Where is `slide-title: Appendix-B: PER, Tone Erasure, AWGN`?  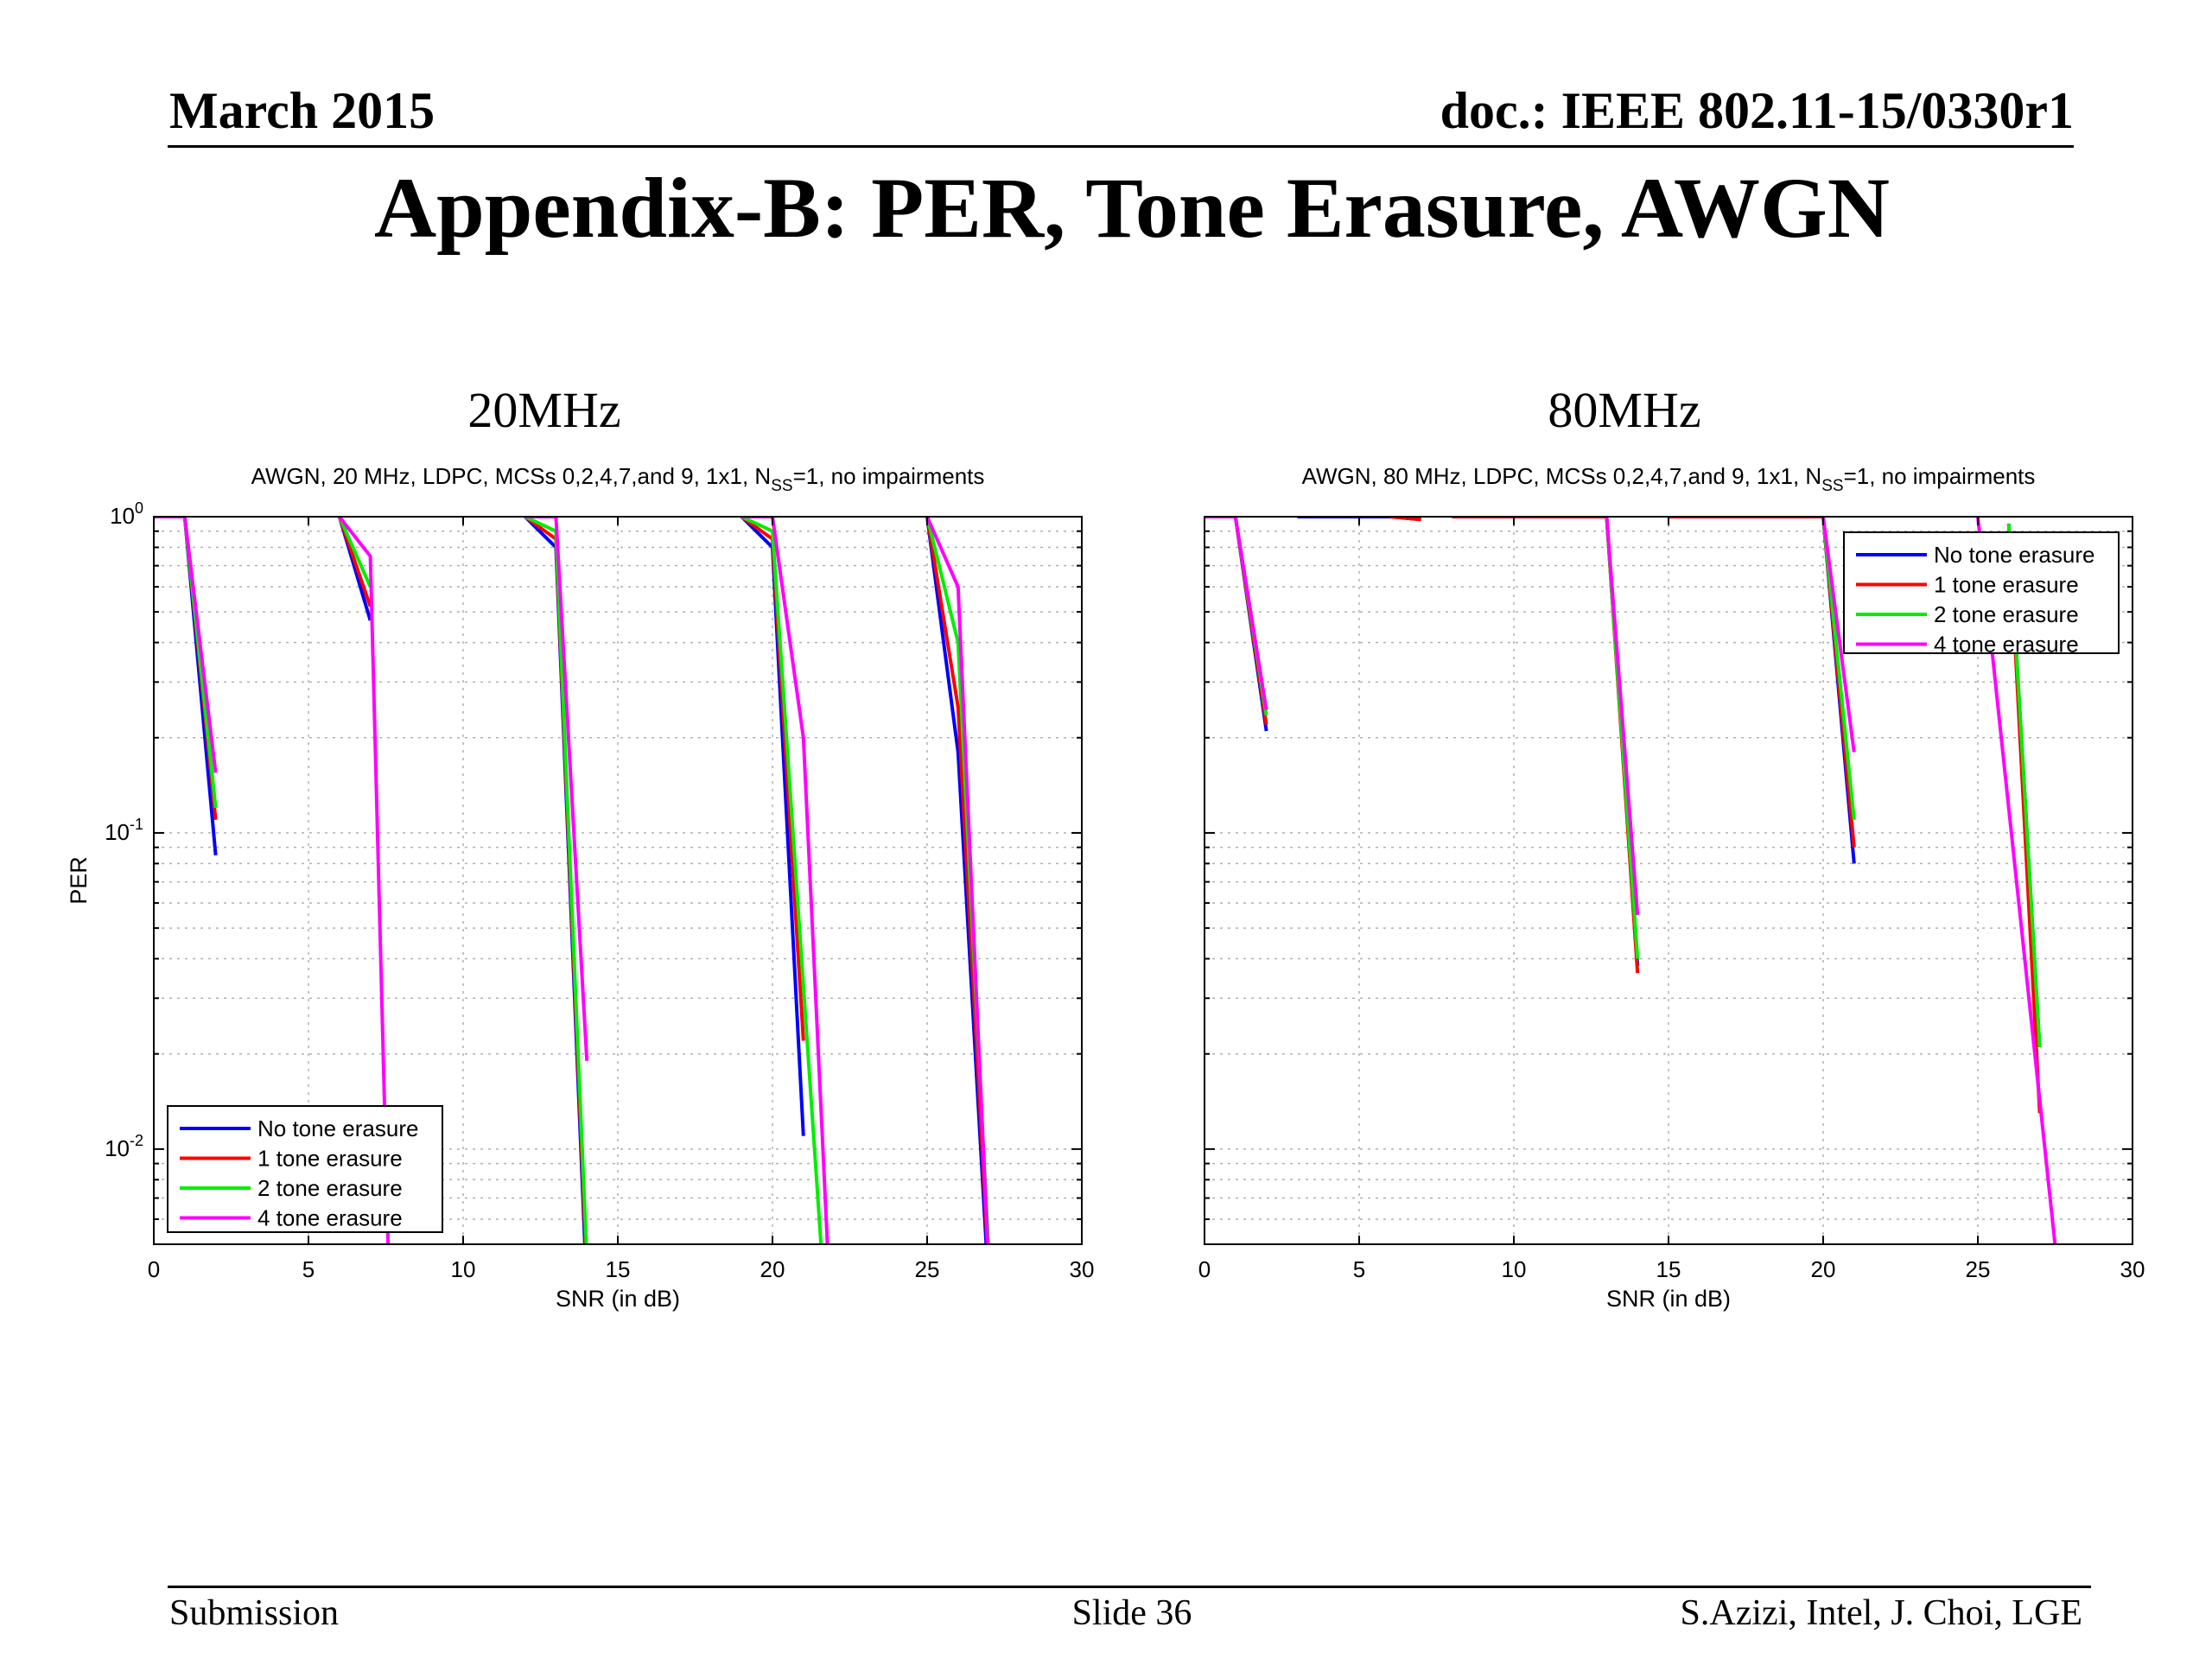 slide-title: Appendix-B: PER, Tone Erasure, AWGN is located at coordinates (1132, 208).